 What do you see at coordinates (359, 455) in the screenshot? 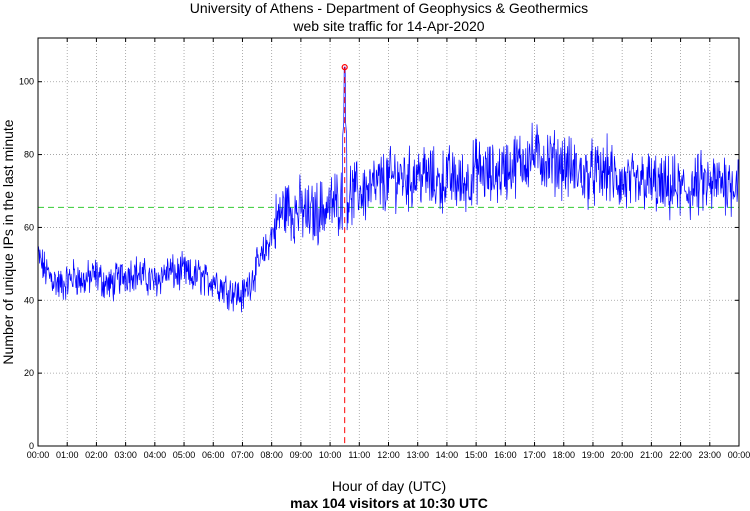
I see `x-tick-label: 11:00` at bounding box center [359, 455].